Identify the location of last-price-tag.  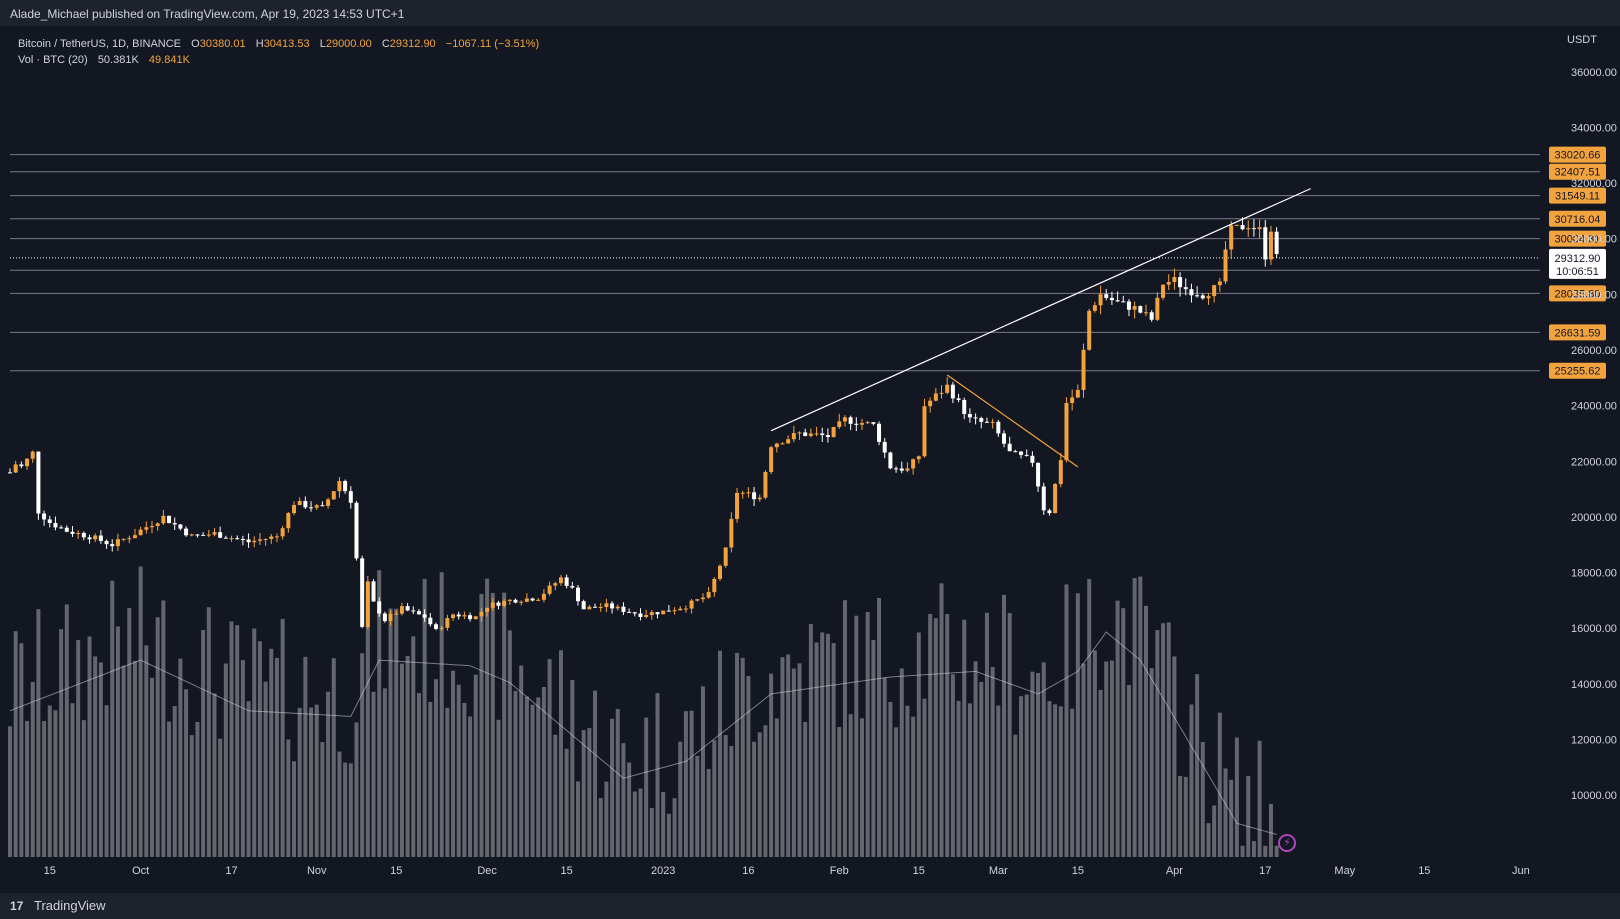
(1577, 263).